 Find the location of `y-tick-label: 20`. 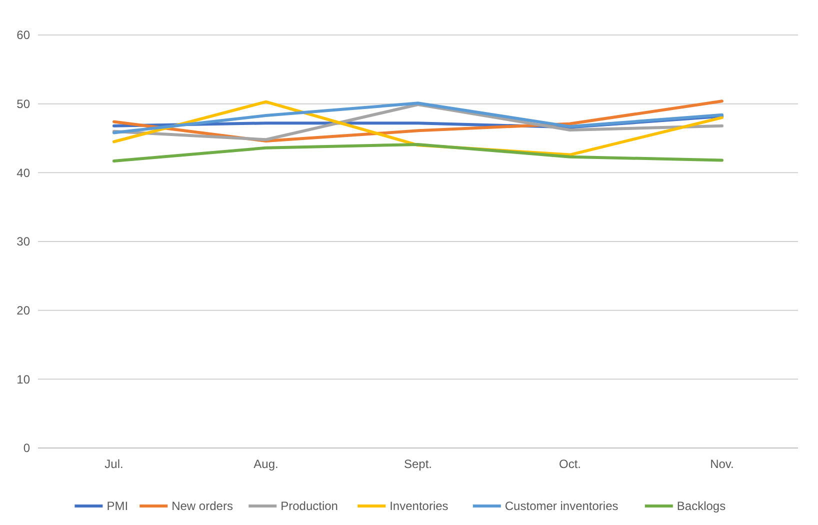

y-tick-label: 20 is located at coordinates (23, 311).